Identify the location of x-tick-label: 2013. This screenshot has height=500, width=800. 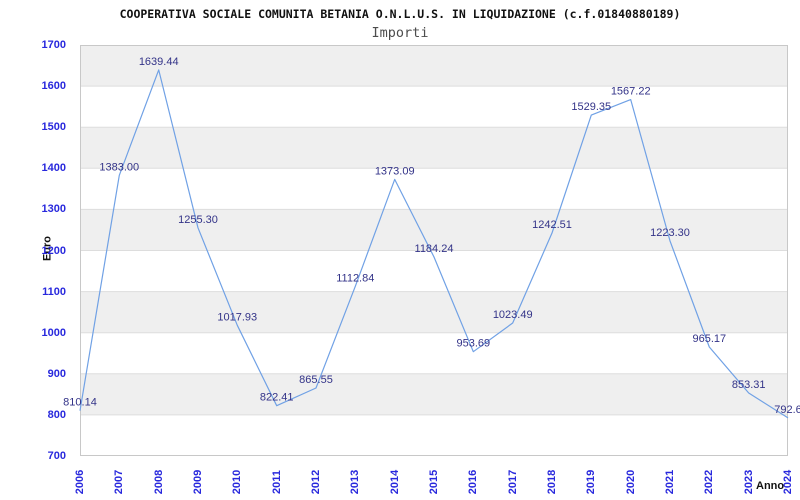
(355, 482).